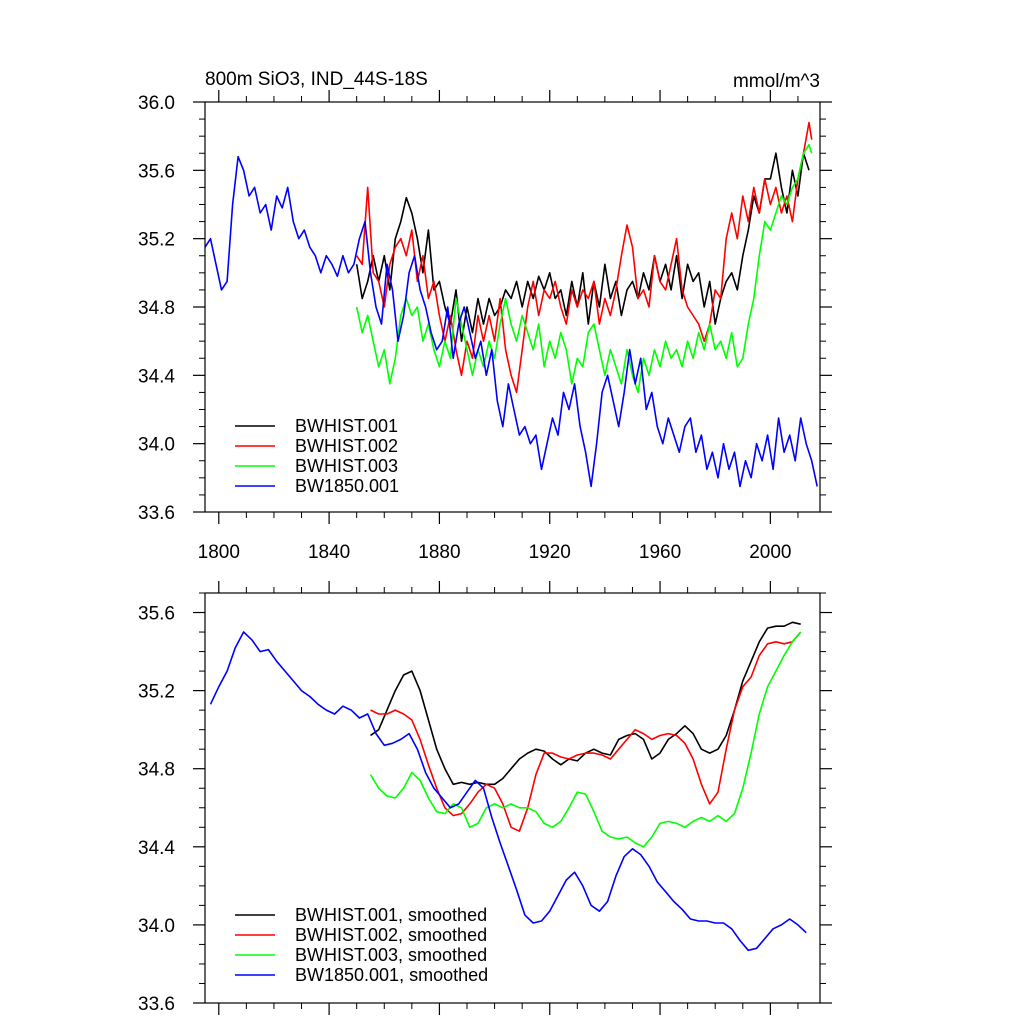  What do you see at coordinates (391, 975) in the screenshot?
I see `legend-label: BW1850.001, smoothed` at bounding box center [391, 975].